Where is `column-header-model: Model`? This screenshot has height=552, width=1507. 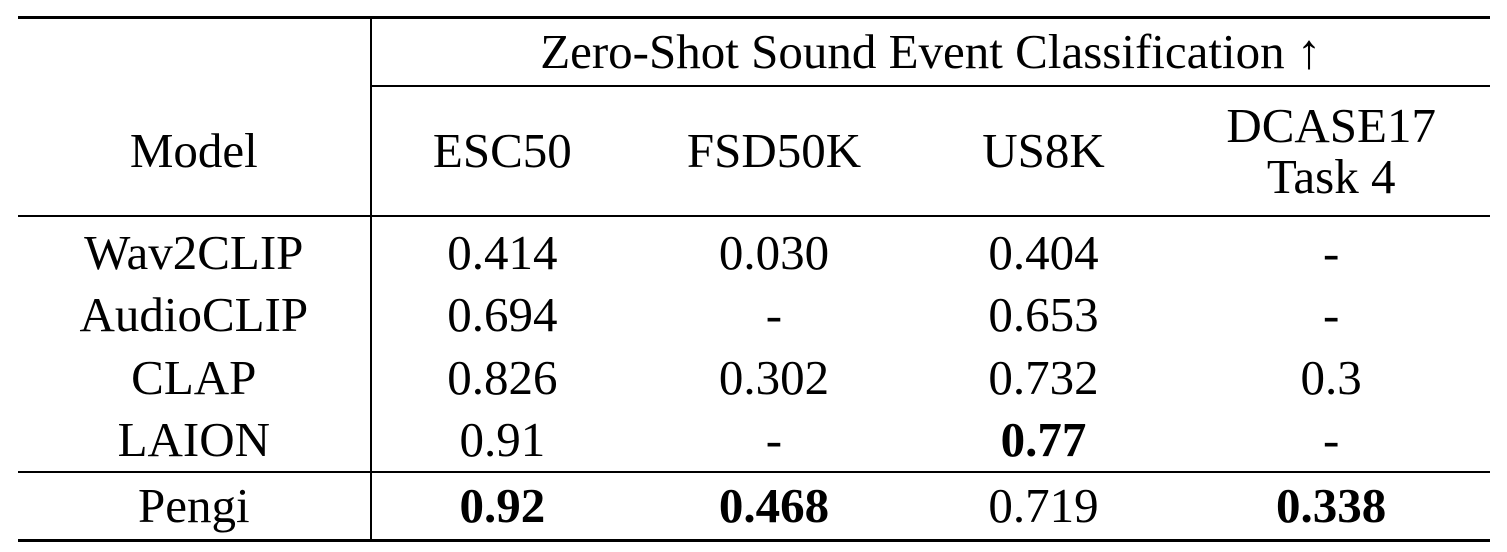 column-header-model: Model is located at coordinates (195, 151).